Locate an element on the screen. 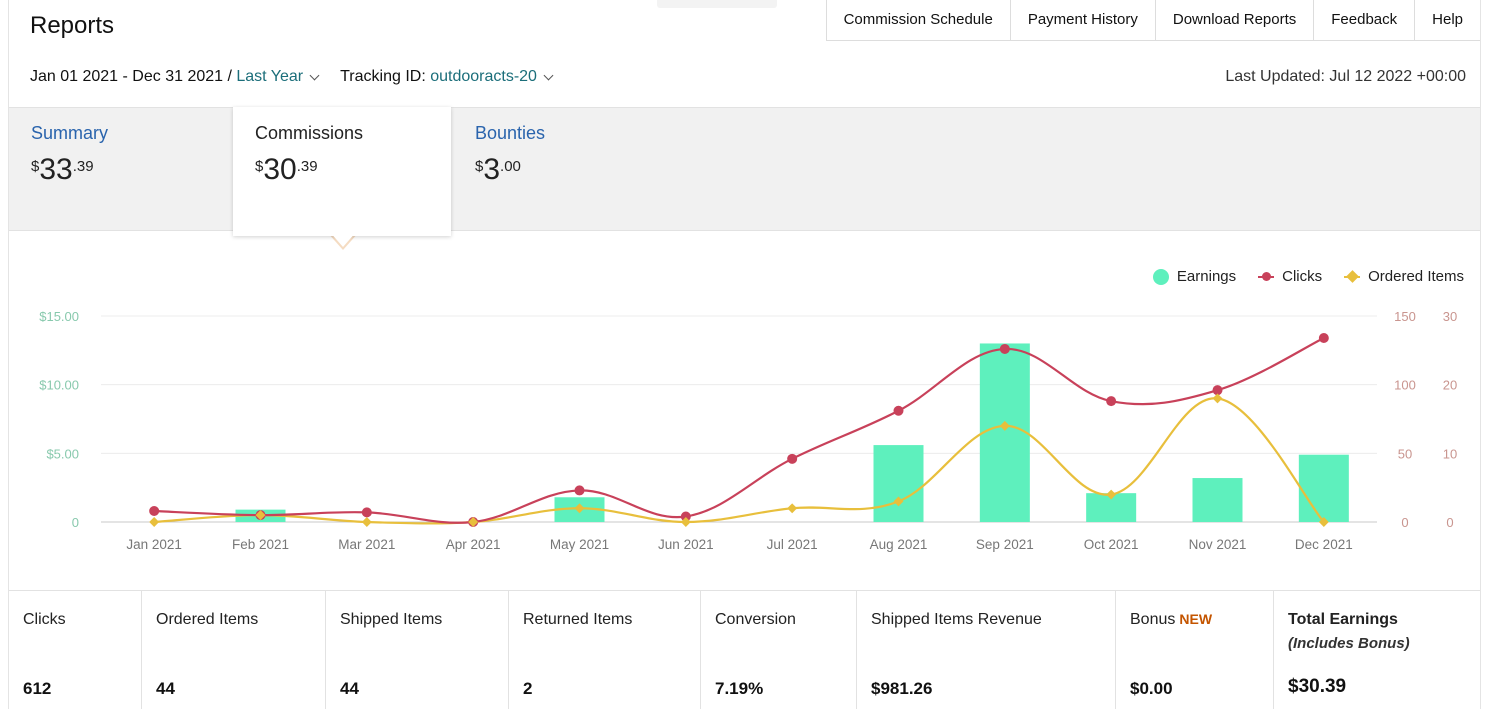 The height and width of the screenshot is (709, 1486). tab-summary-amount: $ 33 .39 is located at coordinates (121, 170).